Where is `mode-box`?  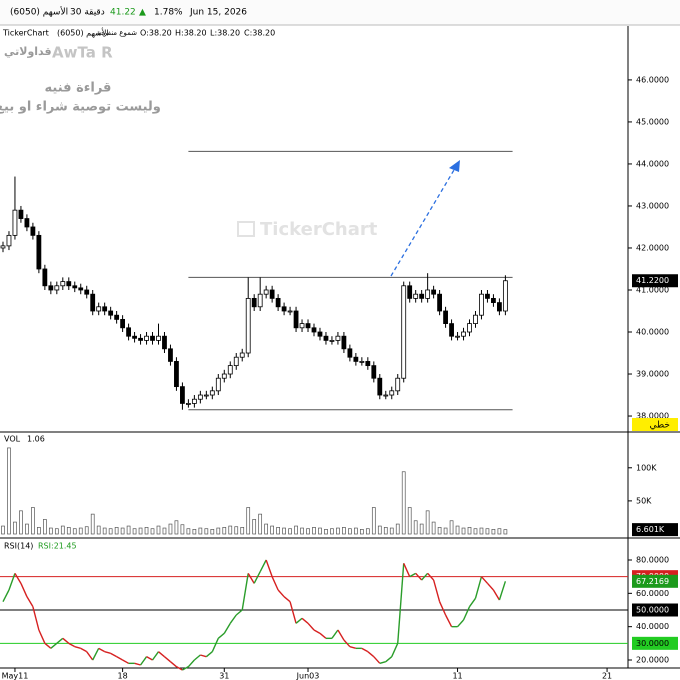
mode-box is located at coordinates (655, 424).